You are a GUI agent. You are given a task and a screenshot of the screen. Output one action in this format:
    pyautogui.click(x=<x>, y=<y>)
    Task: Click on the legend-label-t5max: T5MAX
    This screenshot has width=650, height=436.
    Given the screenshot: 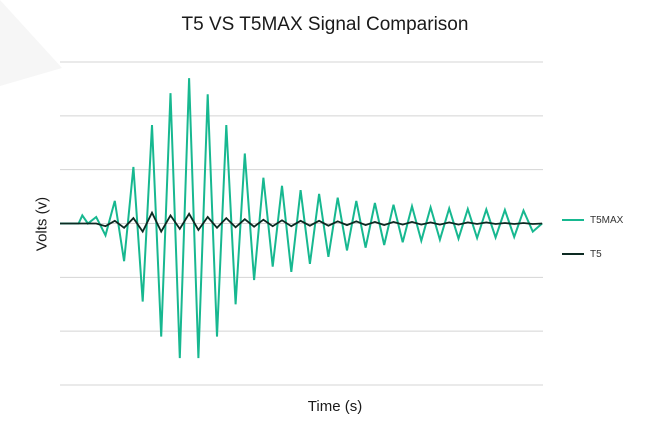 What is the action you would take?
    pyautogui.click(x=607, y=220)
    